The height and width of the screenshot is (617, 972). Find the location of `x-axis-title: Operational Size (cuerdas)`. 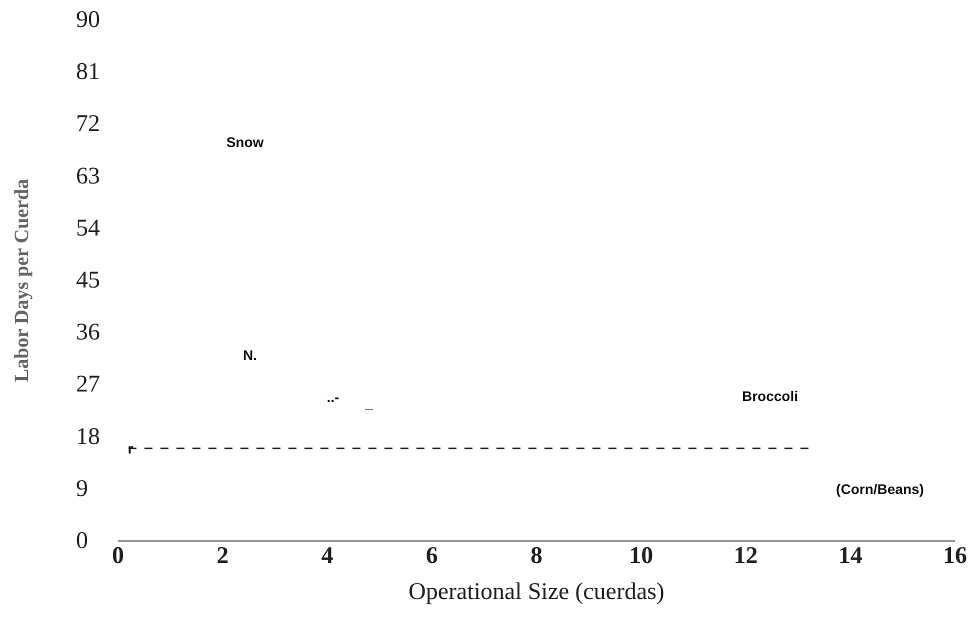

x-axis-title: Operational Size (cuerdas) is located at coordinates (536, 592).